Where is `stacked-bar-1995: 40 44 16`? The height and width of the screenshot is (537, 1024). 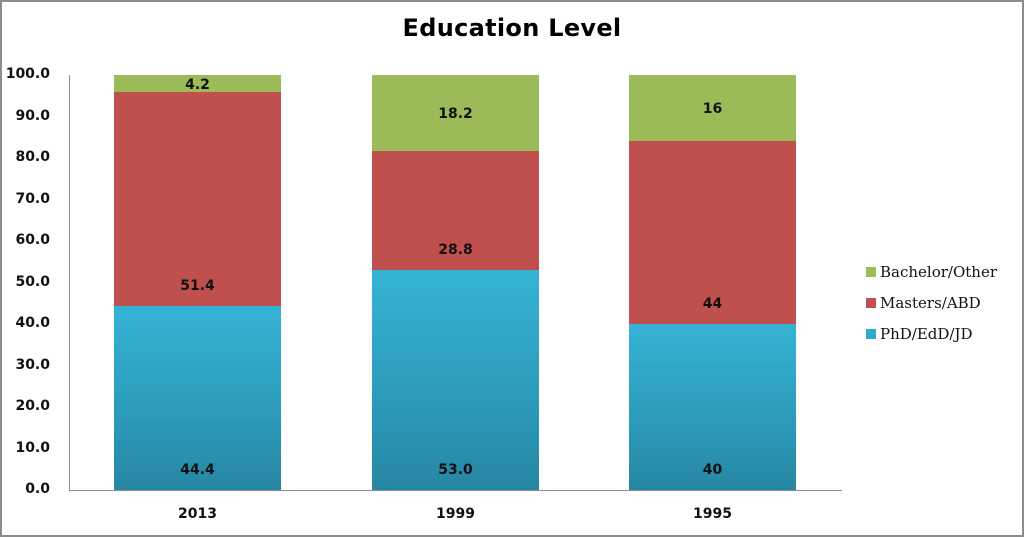 stacked-bar-1995: 40 44 16 is located at coordinates (712, 282).